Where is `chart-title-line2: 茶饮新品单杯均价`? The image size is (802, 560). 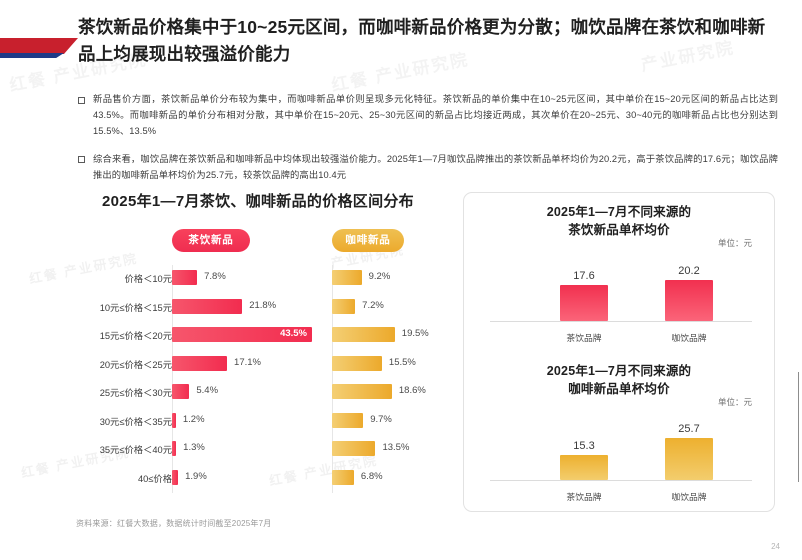 chart-title-line2: 茶饮新品单杯均价 is located at coordinates (619, 229).